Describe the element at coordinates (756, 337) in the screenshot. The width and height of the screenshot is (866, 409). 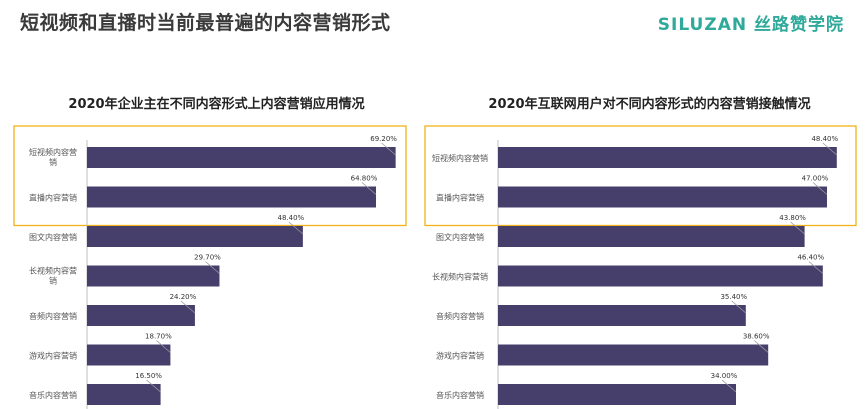
I see `value-label: 38.60%` at that location.